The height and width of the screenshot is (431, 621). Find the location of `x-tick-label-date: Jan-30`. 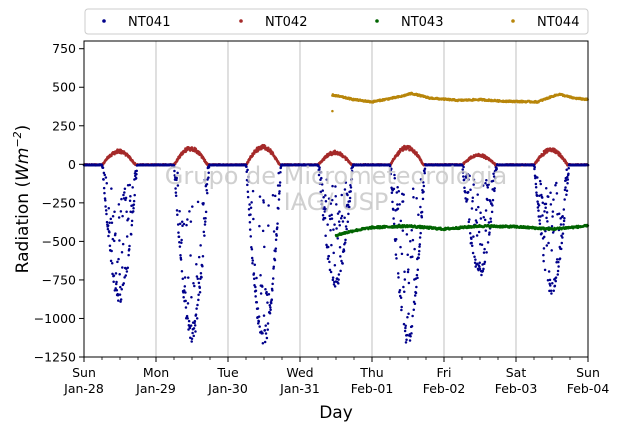

x-tick-label-date: Jan-30 is located at coordinates (227, 388).